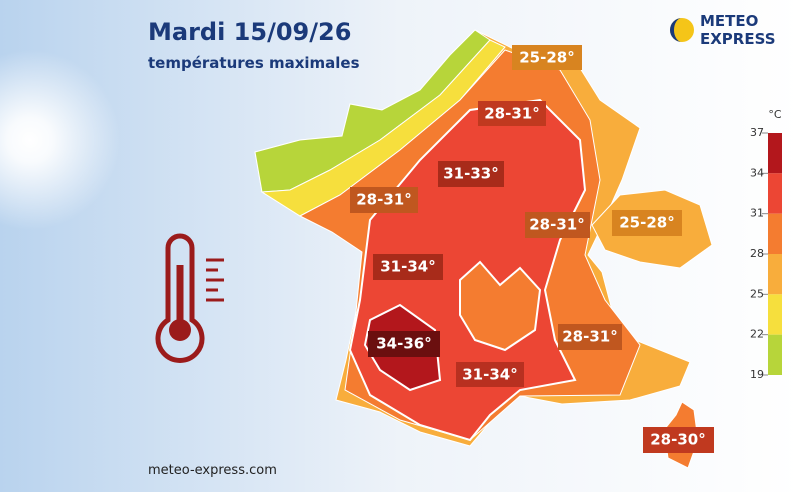  Describe the element at coordinates (757, 253) in the screenshot. I see `legend-tick-label: 28` at that location.